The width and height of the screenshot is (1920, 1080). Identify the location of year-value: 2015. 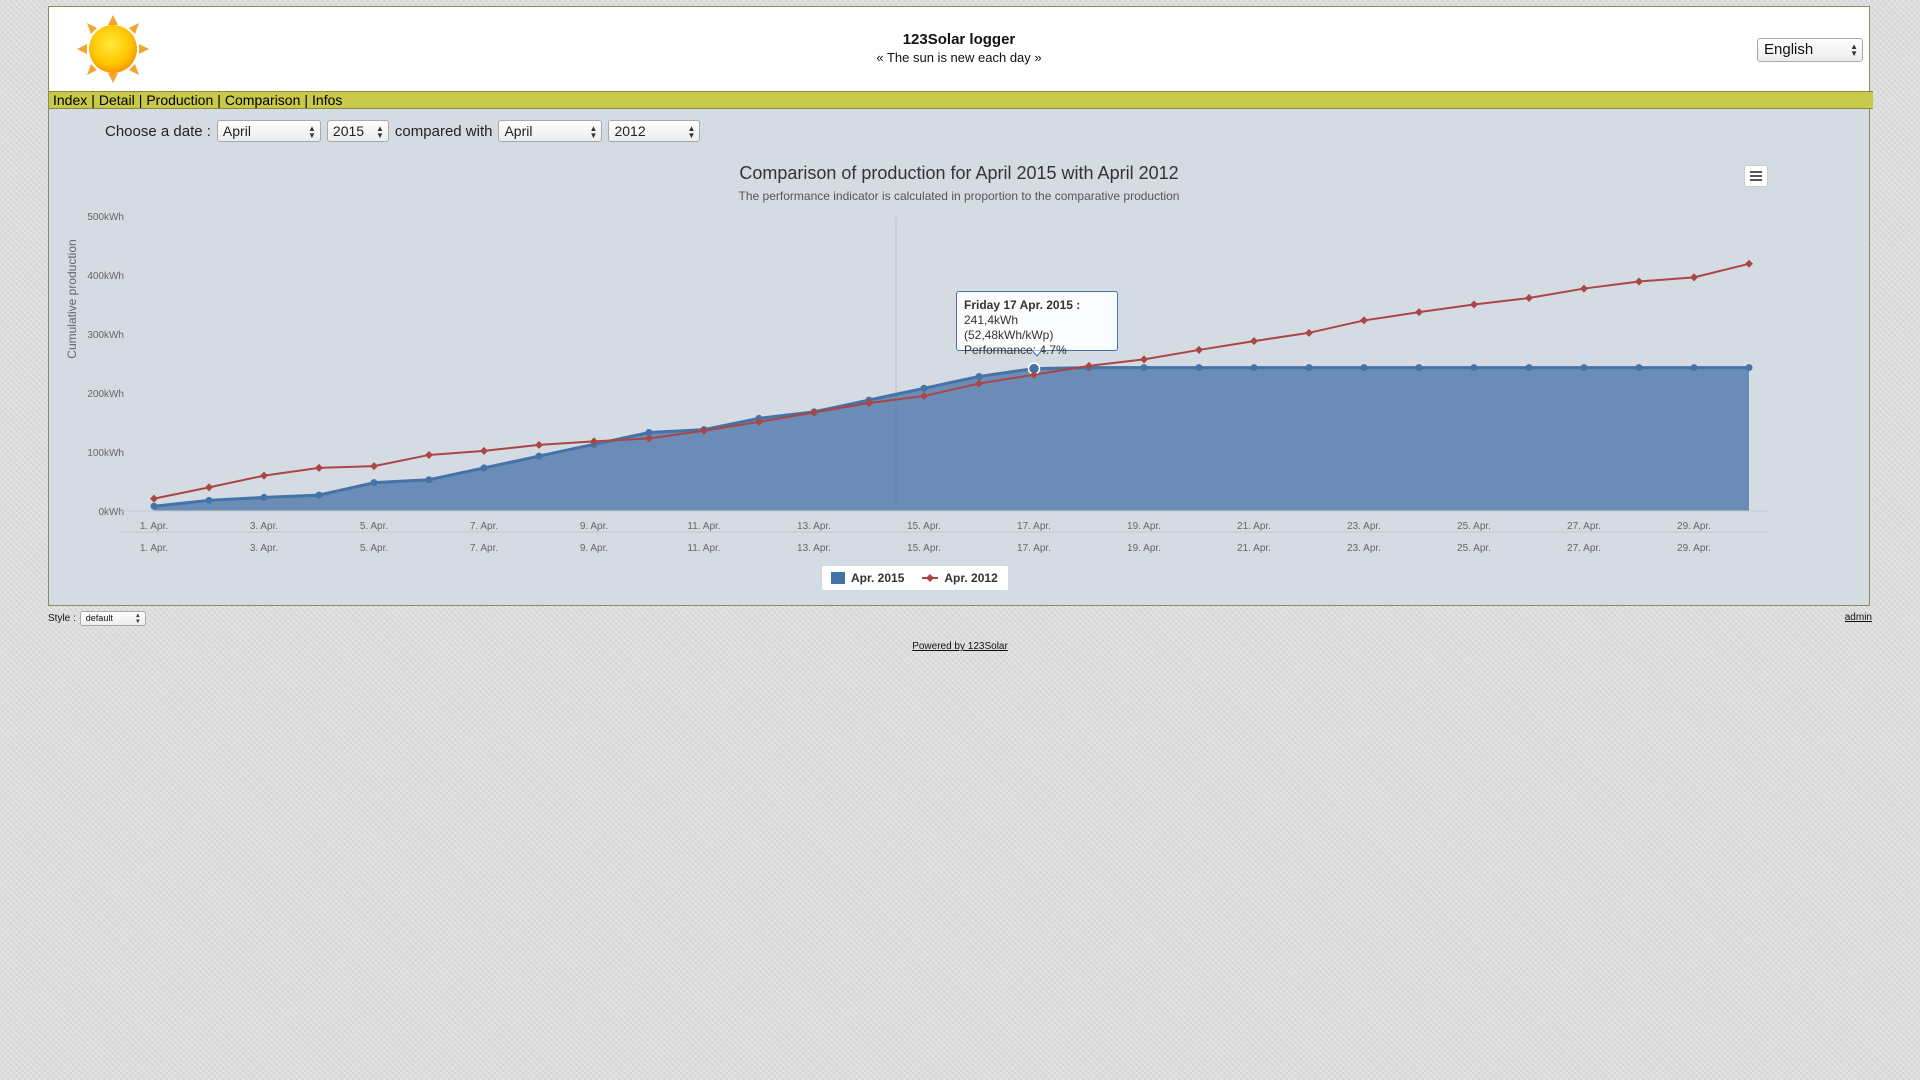
(348, 131).